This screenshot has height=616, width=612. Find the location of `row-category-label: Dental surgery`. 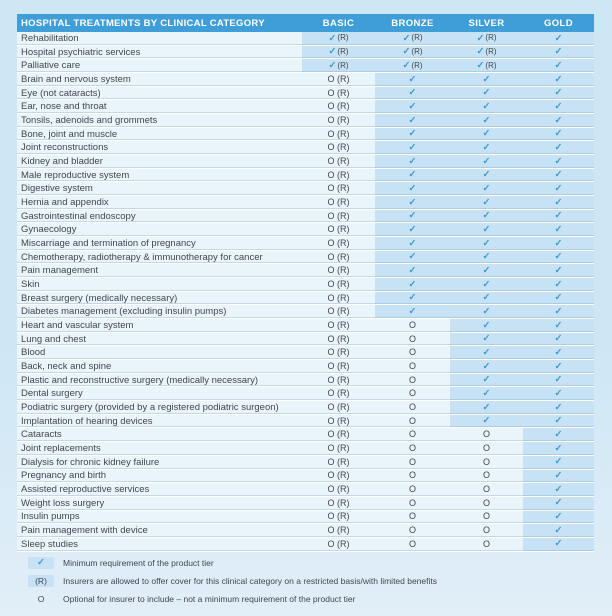

row-category-label: Dental surgery is located at coordinates (159, 394).